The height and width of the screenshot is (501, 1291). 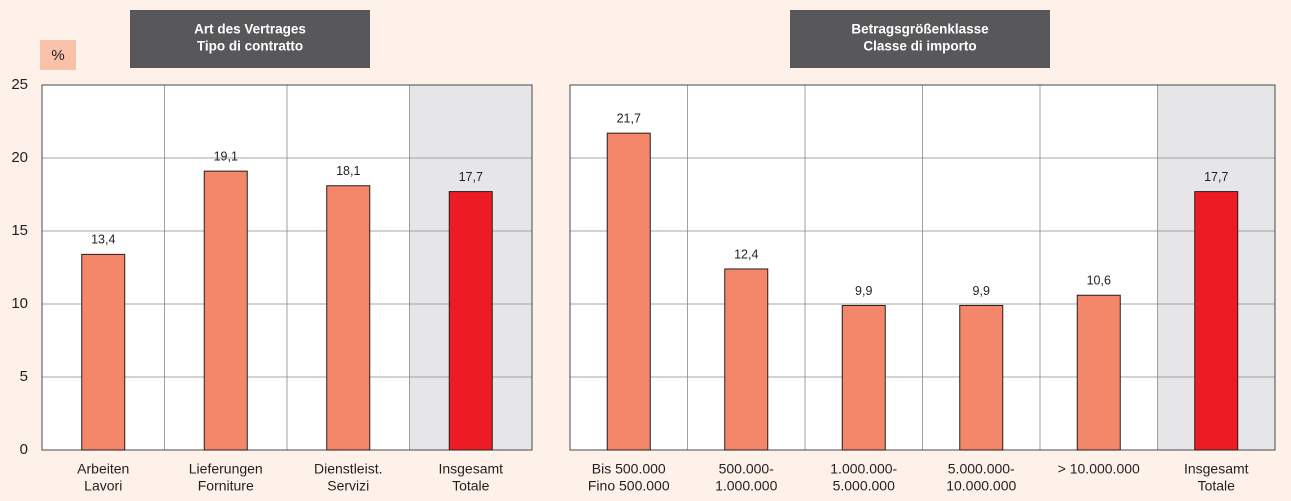 I want to click on x-tick-label: Lieferungen, so click(x=226, y=469).